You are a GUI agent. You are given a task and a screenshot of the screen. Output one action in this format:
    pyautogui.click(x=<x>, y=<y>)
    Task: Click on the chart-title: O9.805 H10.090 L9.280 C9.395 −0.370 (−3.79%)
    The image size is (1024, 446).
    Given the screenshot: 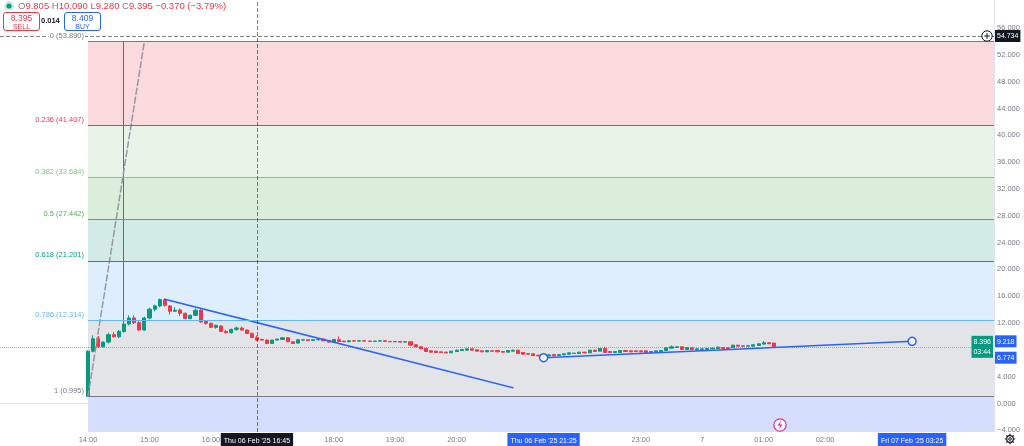 What is the action you would take?
    pyautogui.click(x=122, y=5)
    